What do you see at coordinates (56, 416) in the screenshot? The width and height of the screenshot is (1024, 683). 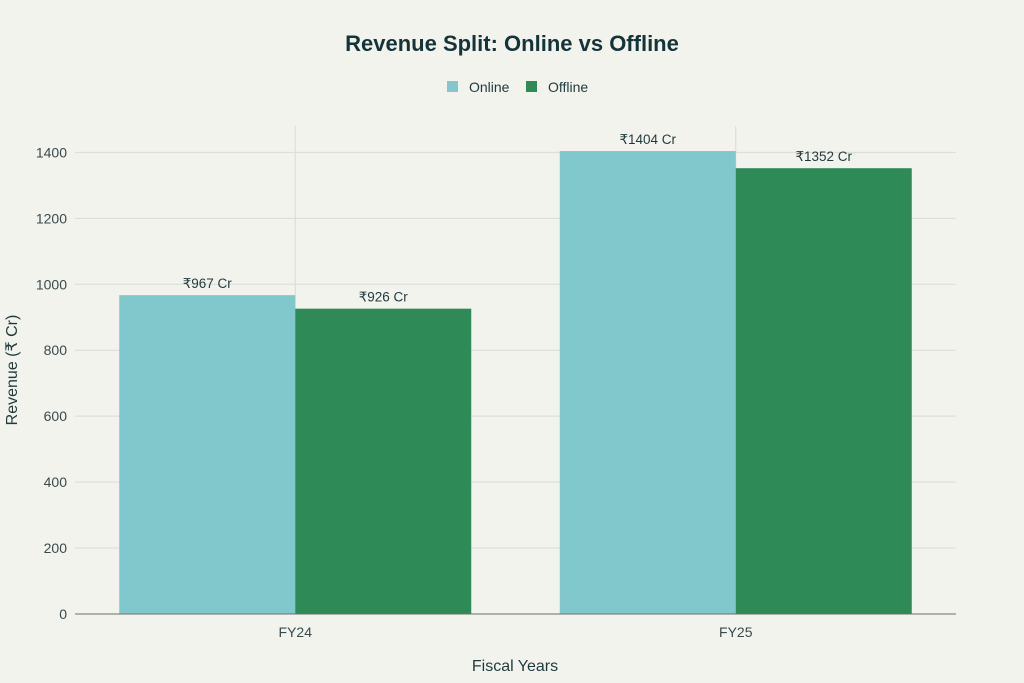 I see `y-tick-label: 600` at bounding box center [56, 416].